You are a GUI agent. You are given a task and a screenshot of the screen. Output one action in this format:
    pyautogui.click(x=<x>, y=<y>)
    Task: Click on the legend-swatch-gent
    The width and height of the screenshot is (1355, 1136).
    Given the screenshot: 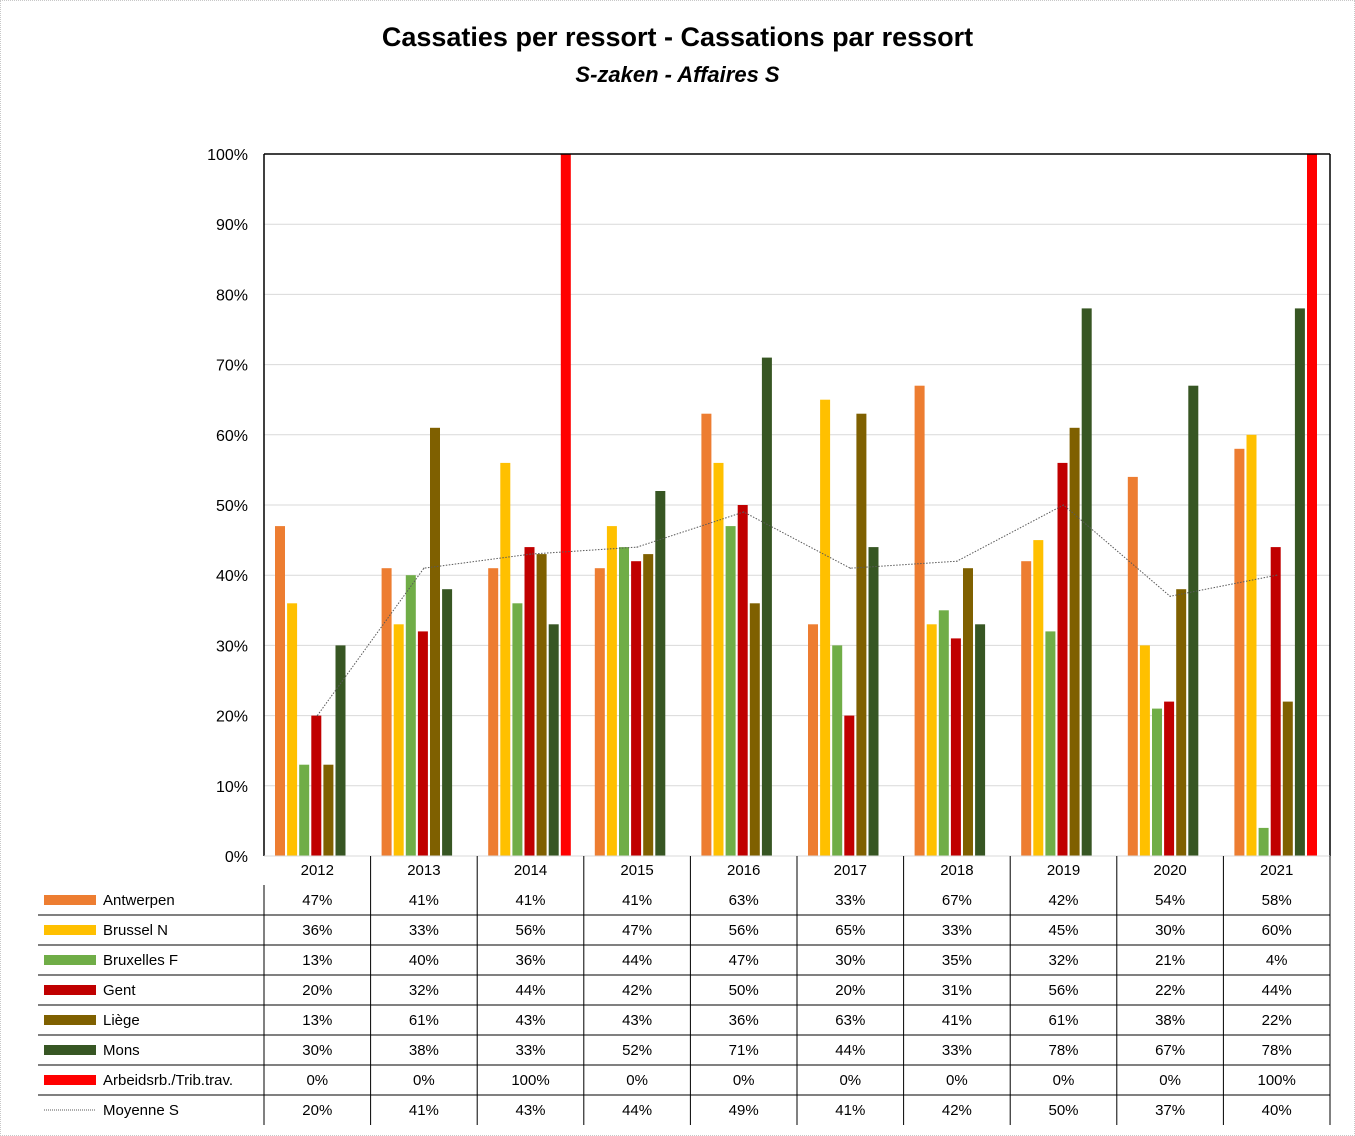 What is the action you would take?
    pyautogui.click(x=70, y=990)
    